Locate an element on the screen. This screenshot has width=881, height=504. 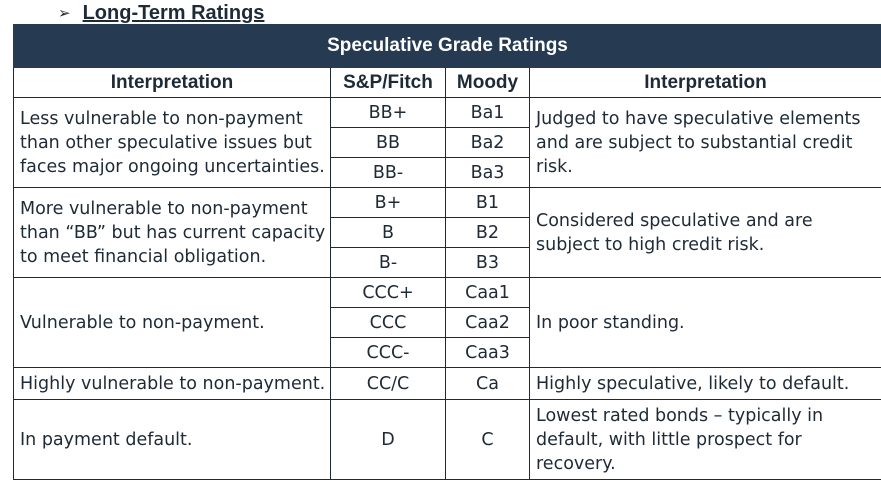
interpretation-cell-left: Vulnerable to non-payment. is located at coordinates (172, 322).